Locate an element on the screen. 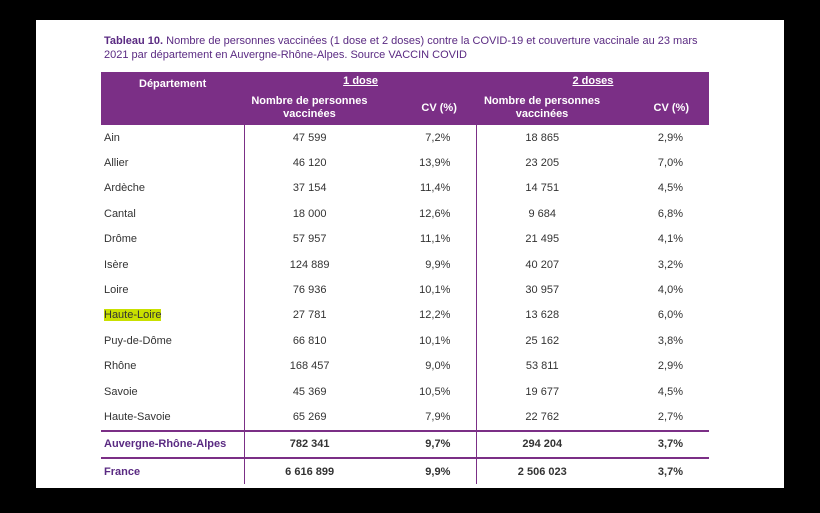 The width and height of the screenshot is (820, 513). dose2-cv-cell: 3,7% is located at coordinates (658, 444).